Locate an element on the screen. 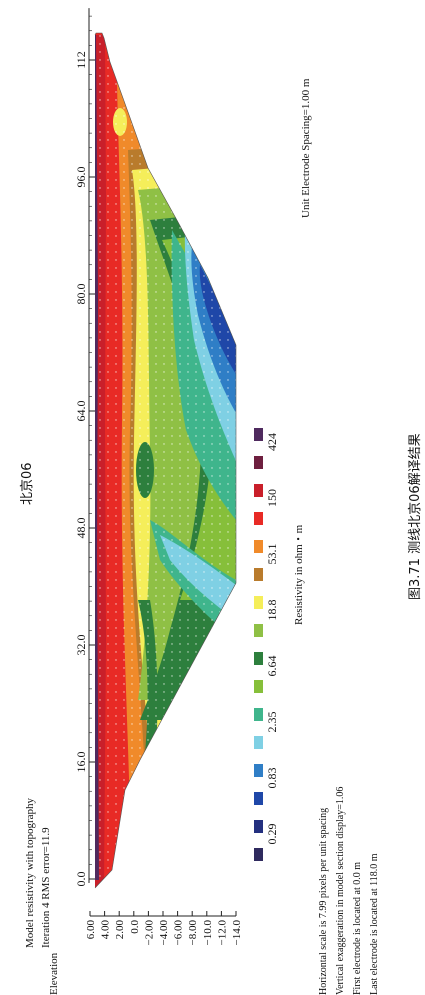 The height and width of the screenshot is (995, 425). legend-label: 2.35 is located at coordinates (272, 722).